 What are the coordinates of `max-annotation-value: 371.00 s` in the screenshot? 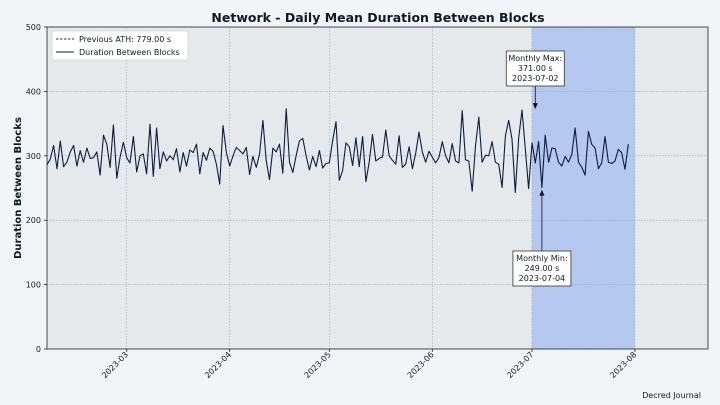 It's located at (535, 68).